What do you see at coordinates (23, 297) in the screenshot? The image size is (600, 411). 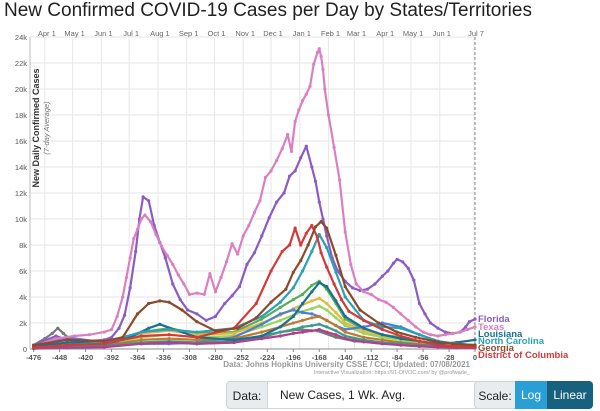 I see `y-tick-label: 4k` at bounding box center [23, 297].